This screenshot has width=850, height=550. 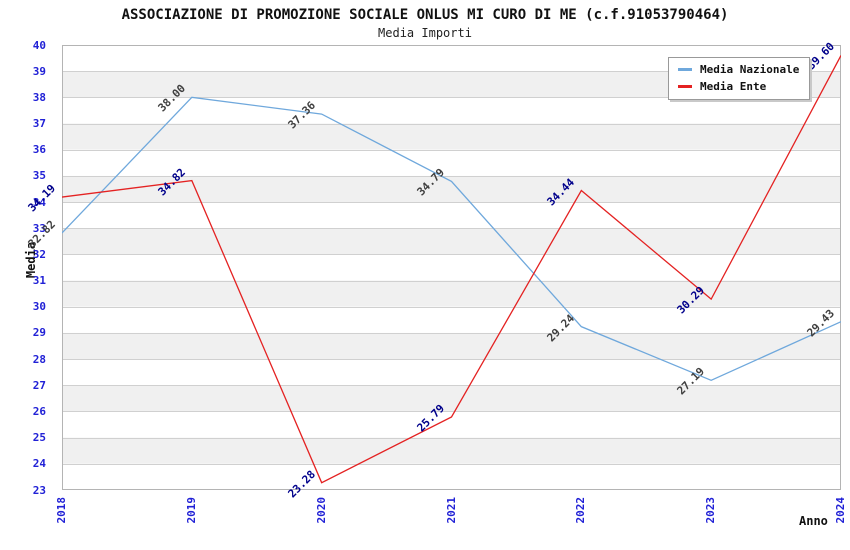 I want to click on y-tick-label: 29, so click(x=39, y=333).